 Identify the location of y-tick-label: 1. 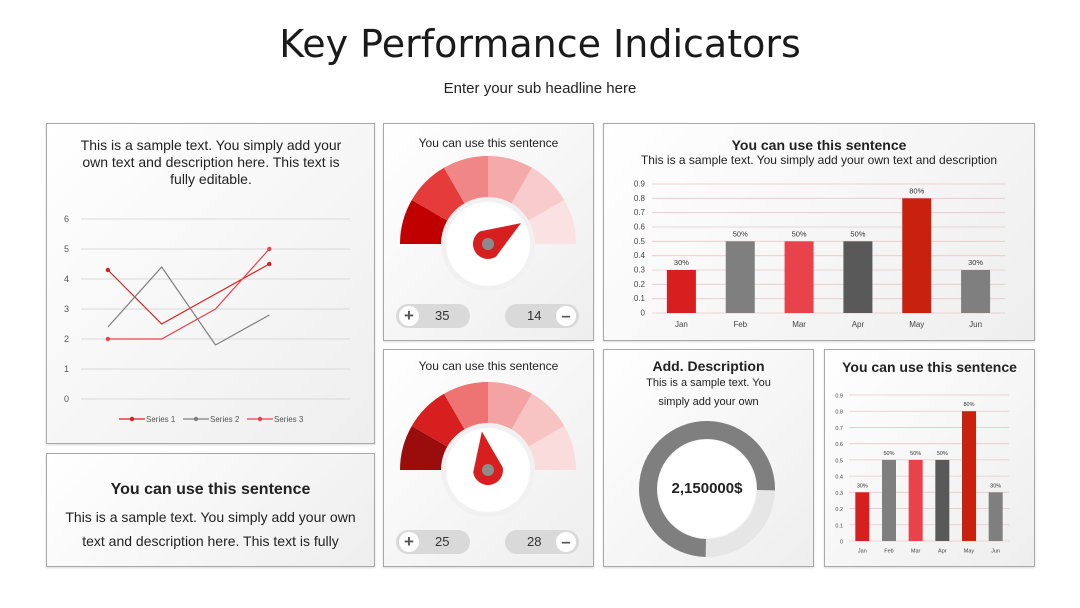
(66, 369).